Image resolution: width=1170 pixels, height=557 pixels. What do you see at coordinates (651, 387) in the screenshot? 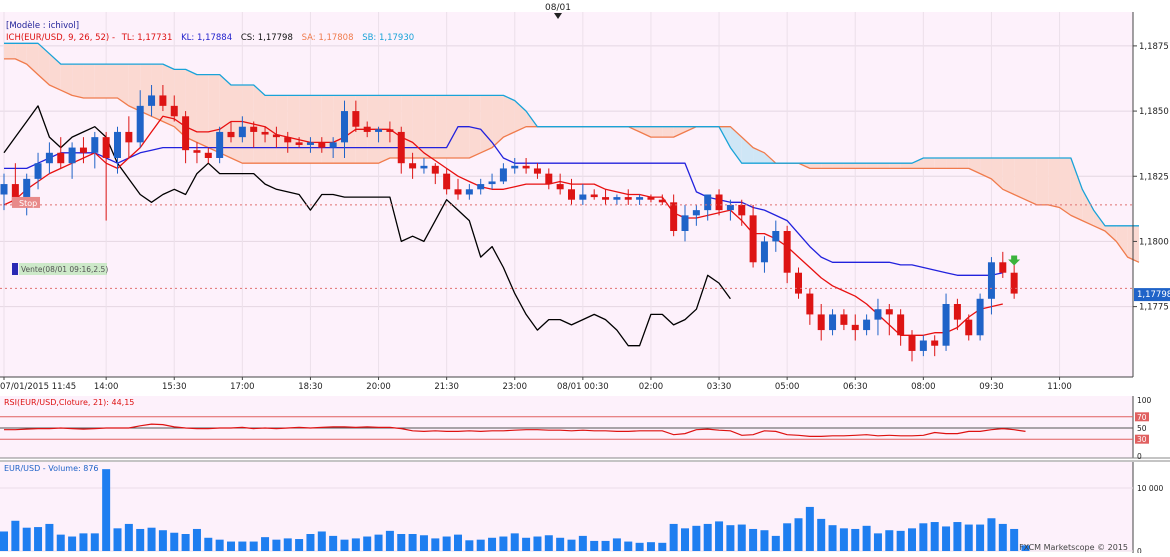
I see `time-tick-label: 02:00` at bounding box center [651, 387].